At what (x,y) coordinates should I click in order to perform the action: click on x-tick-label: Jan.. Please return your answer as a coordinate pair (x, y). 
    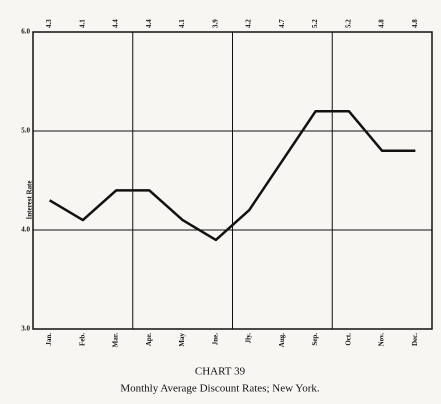
    Looking at the image, I should click on (49, 339).